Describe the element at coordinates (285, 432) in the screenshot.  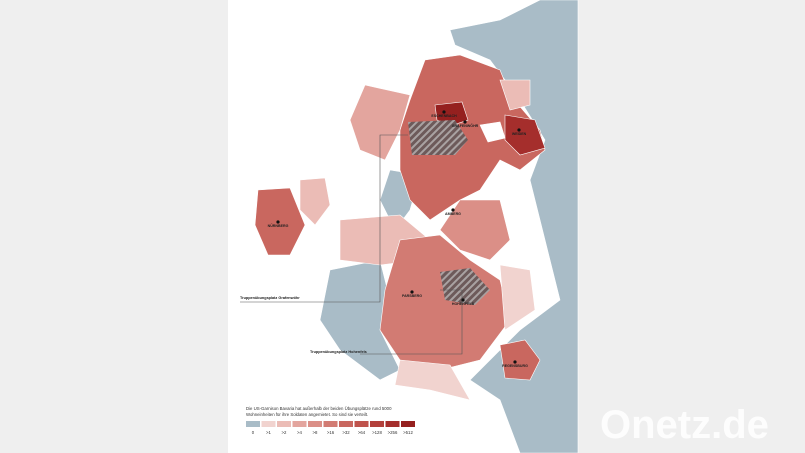
I see `legend-label: >2` at that location.